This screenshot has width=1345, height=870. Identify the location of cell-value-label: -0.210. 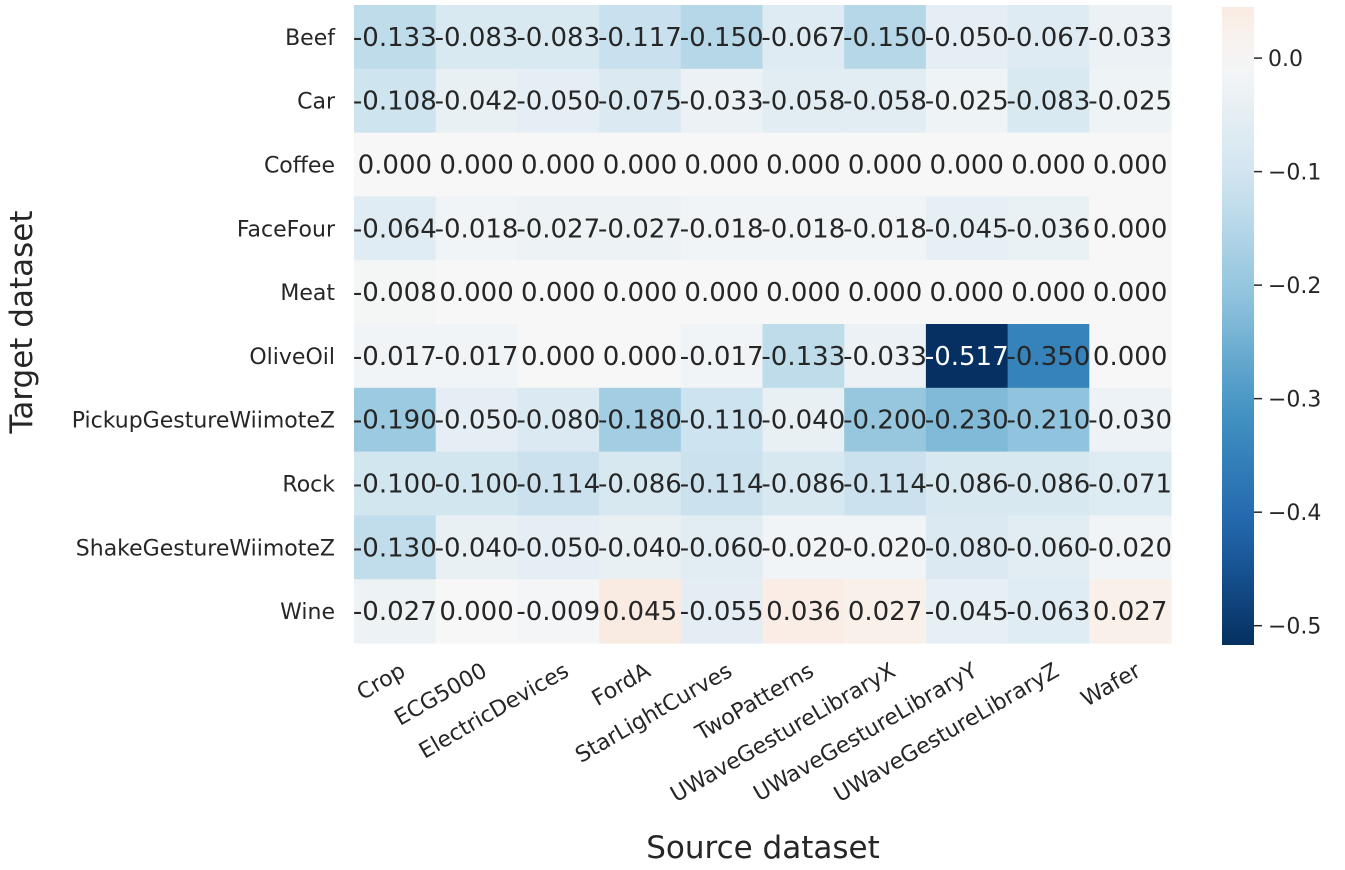
(1049, 421).